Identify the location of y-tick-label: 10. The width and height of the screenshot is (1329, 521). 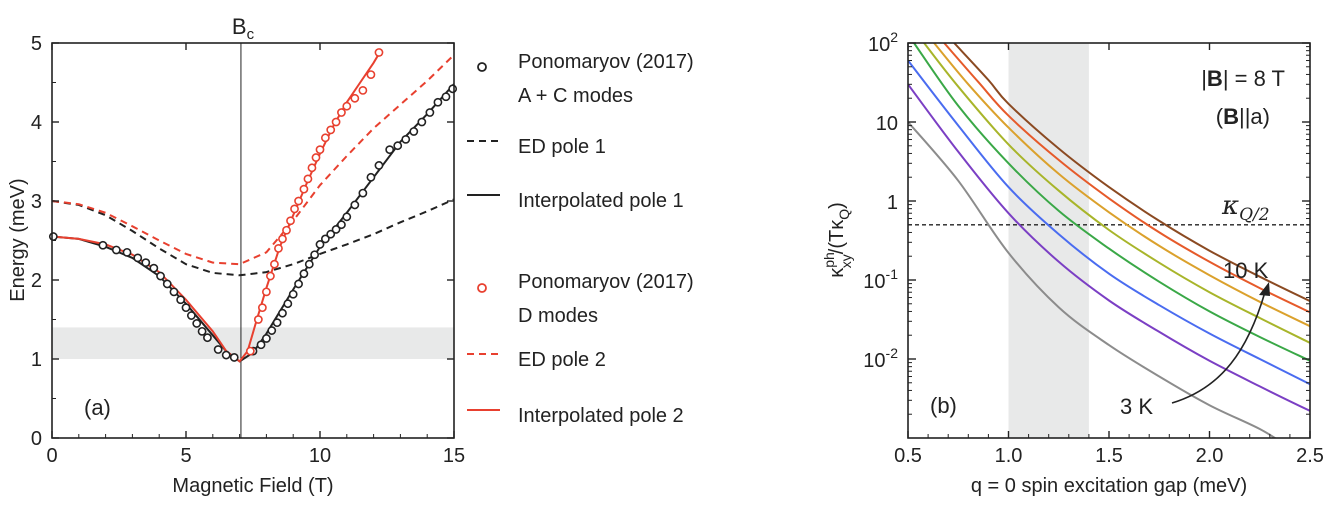
(887, 124).